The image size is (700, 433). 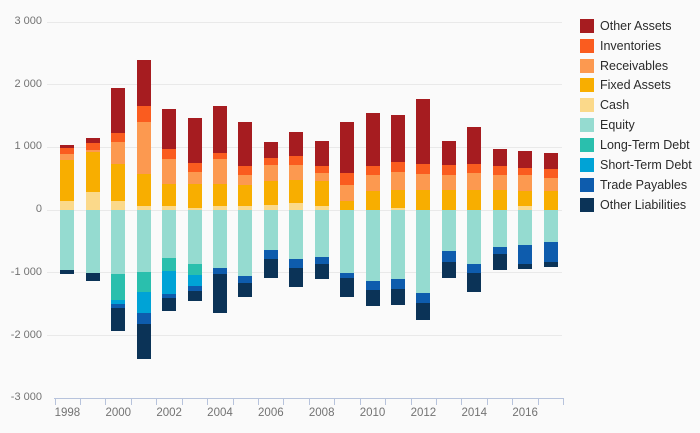 What do you see at coordinates (604, 105) in the screenshot?
I see `legend-item-cash: Cash` at bounding box center [604, 105].